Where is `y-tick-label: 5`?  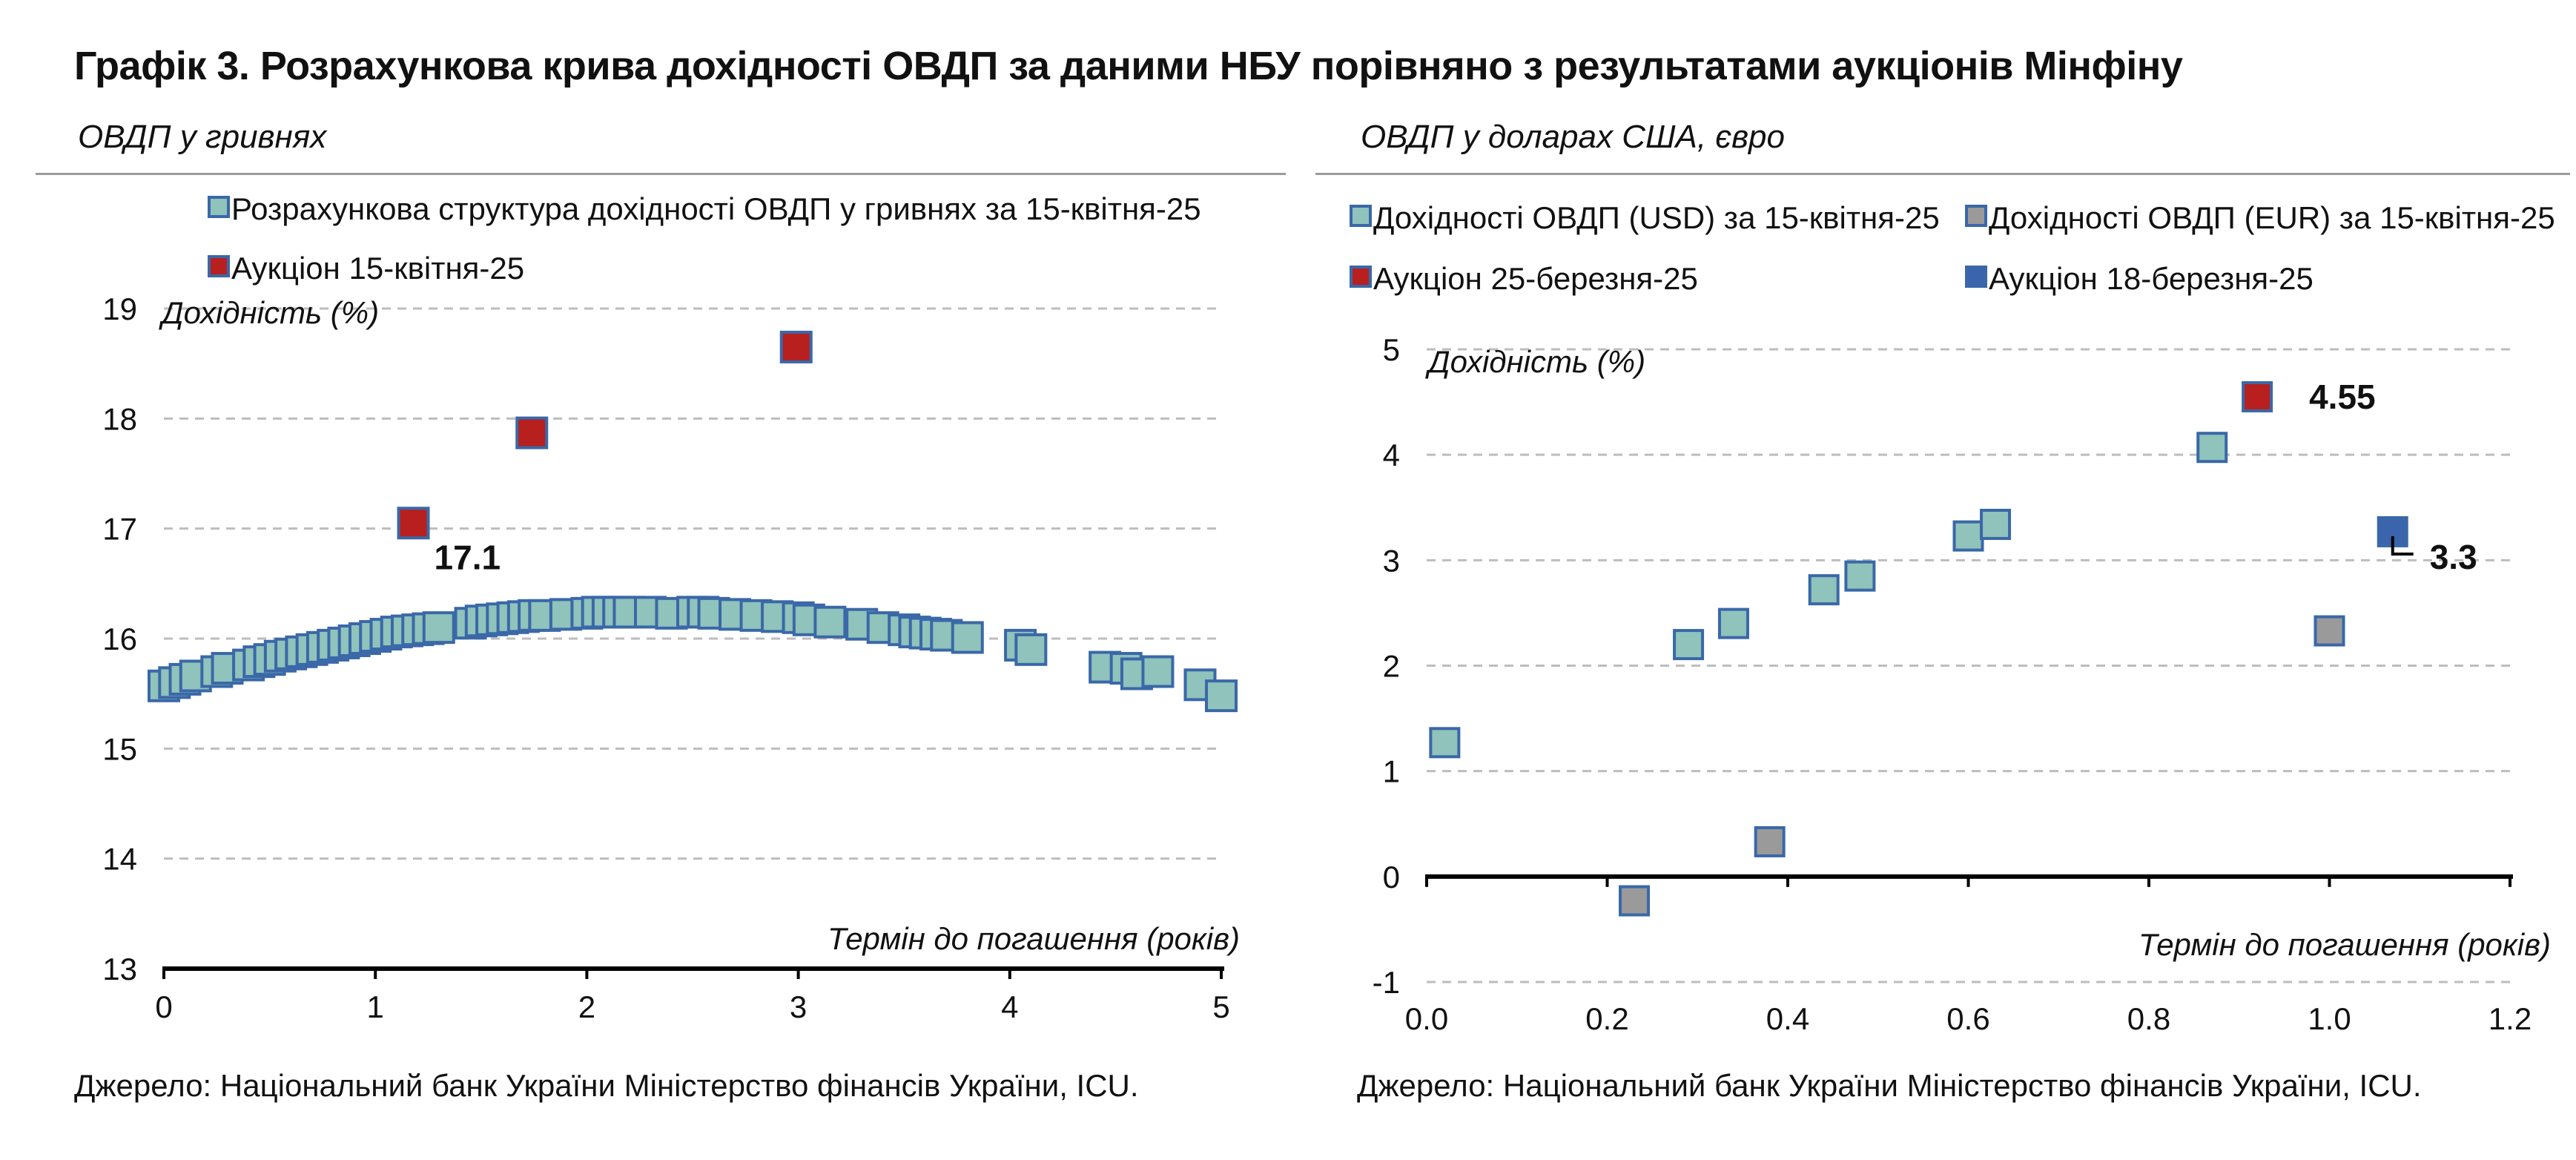
y-tick-label: 5 is located at coordinates (1391, 349).